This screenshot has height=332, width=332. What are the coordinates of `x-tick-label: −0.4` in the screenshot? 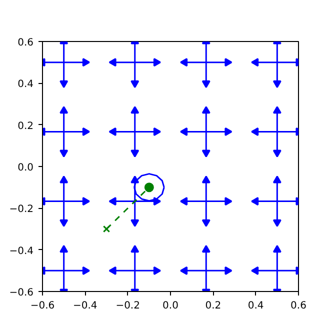 It's located at (85, 306).